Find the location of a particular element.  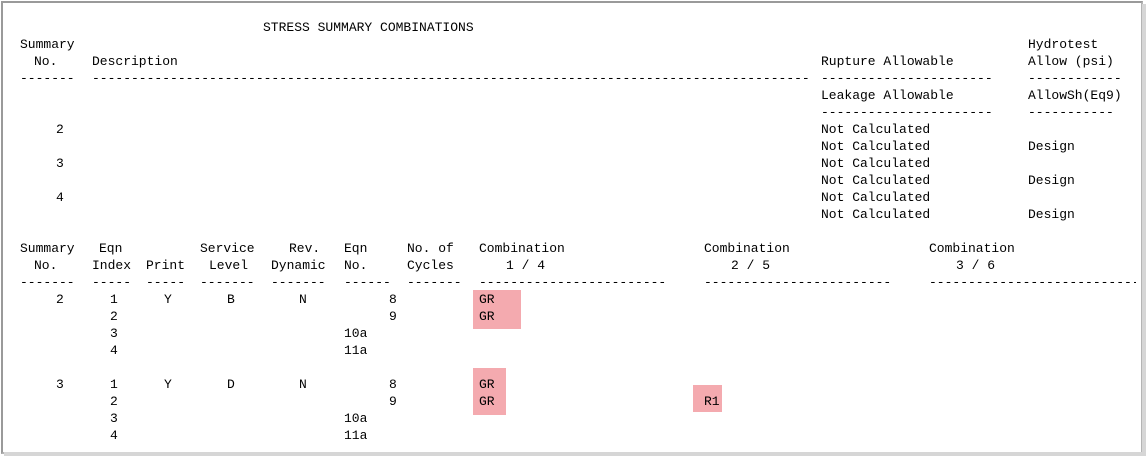

rupture-allowable-header: Rupture Allowable is located at coordinates (887, 61).